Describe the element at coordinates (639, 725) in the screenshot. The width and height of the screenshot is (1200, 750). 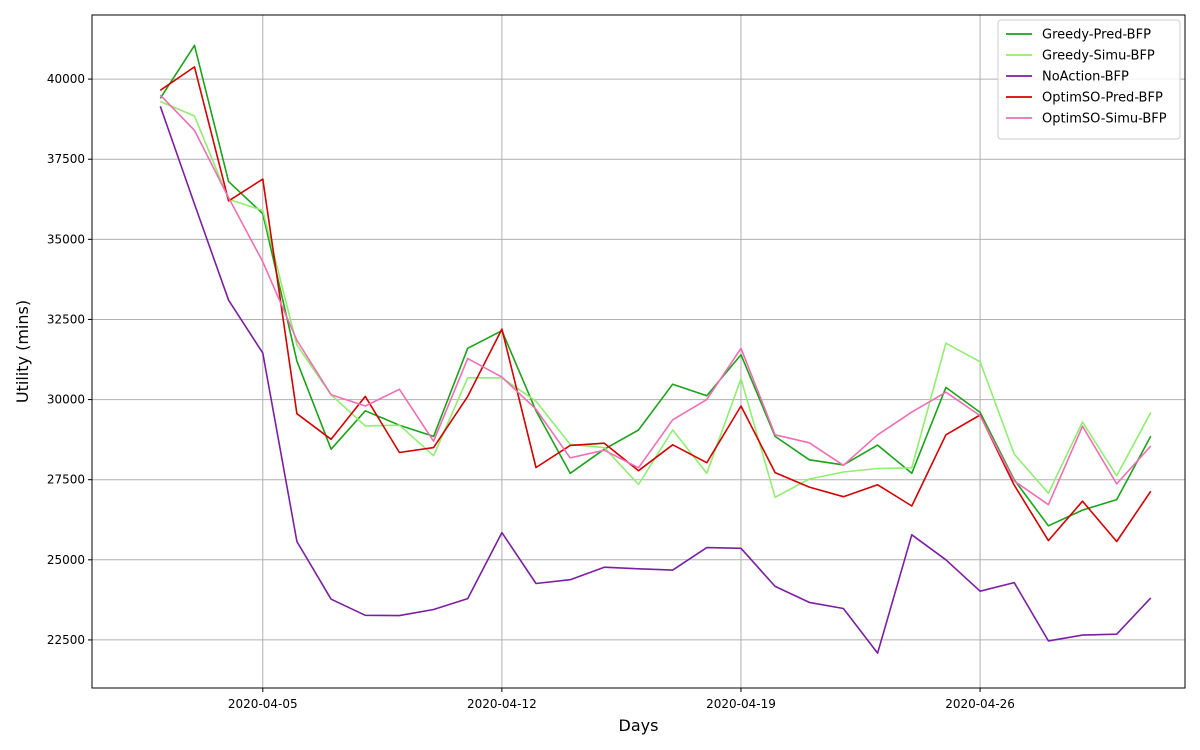
I see `x-axis-label: Days` at that location.